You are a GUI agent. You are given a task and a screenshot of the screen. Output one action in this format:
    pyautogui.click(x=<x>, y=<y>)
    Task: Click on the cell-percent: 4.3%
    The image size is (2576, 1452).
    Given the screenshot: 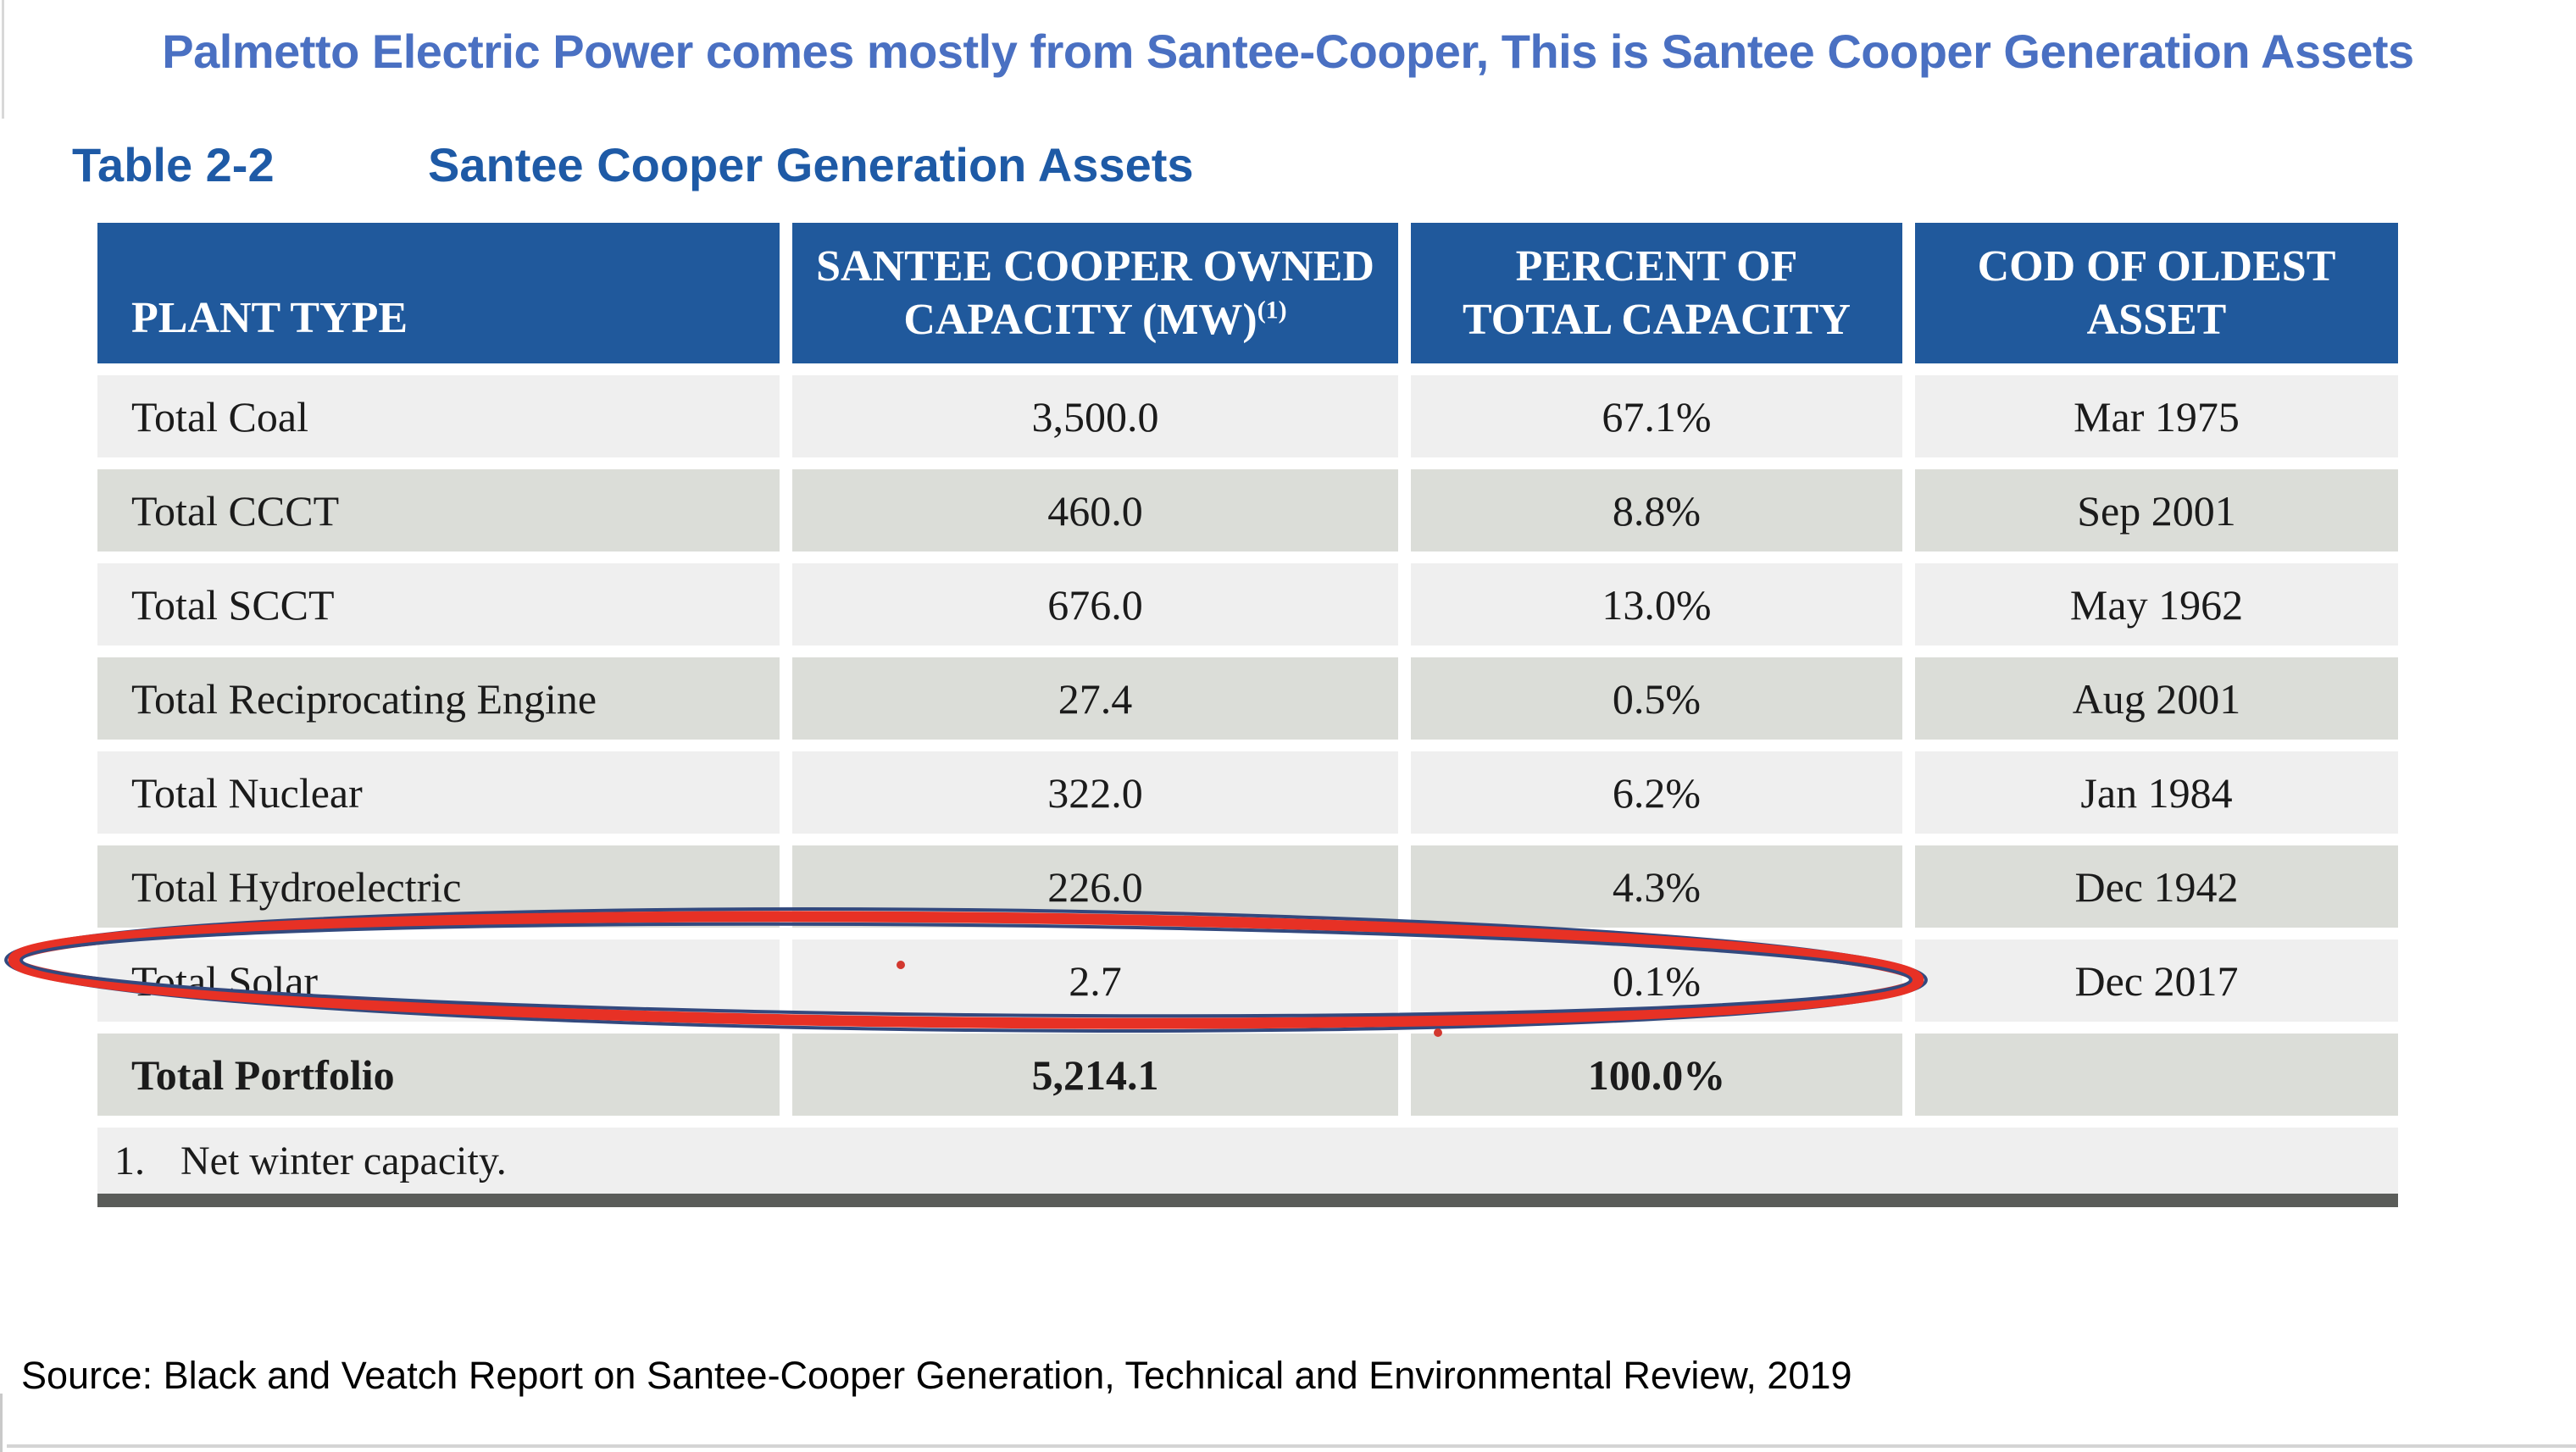 What is the action you would take?
    pyautogui.click(x=1656, y=887)
    